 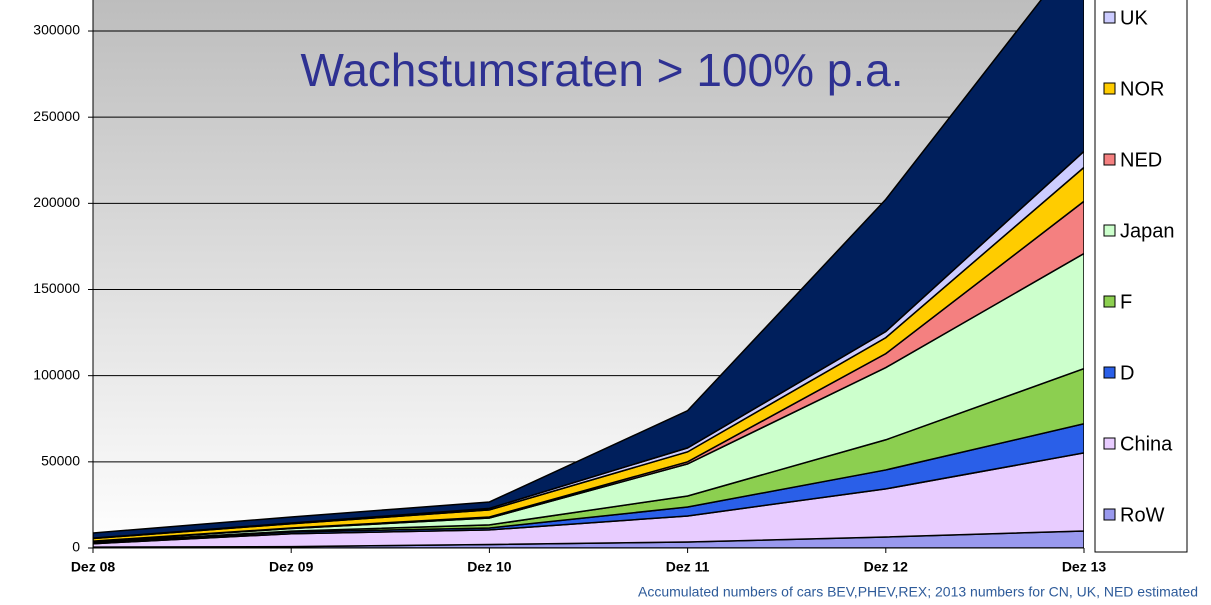 I want to click on x-tick-label: Dez 12, so click(x=886, y=567).